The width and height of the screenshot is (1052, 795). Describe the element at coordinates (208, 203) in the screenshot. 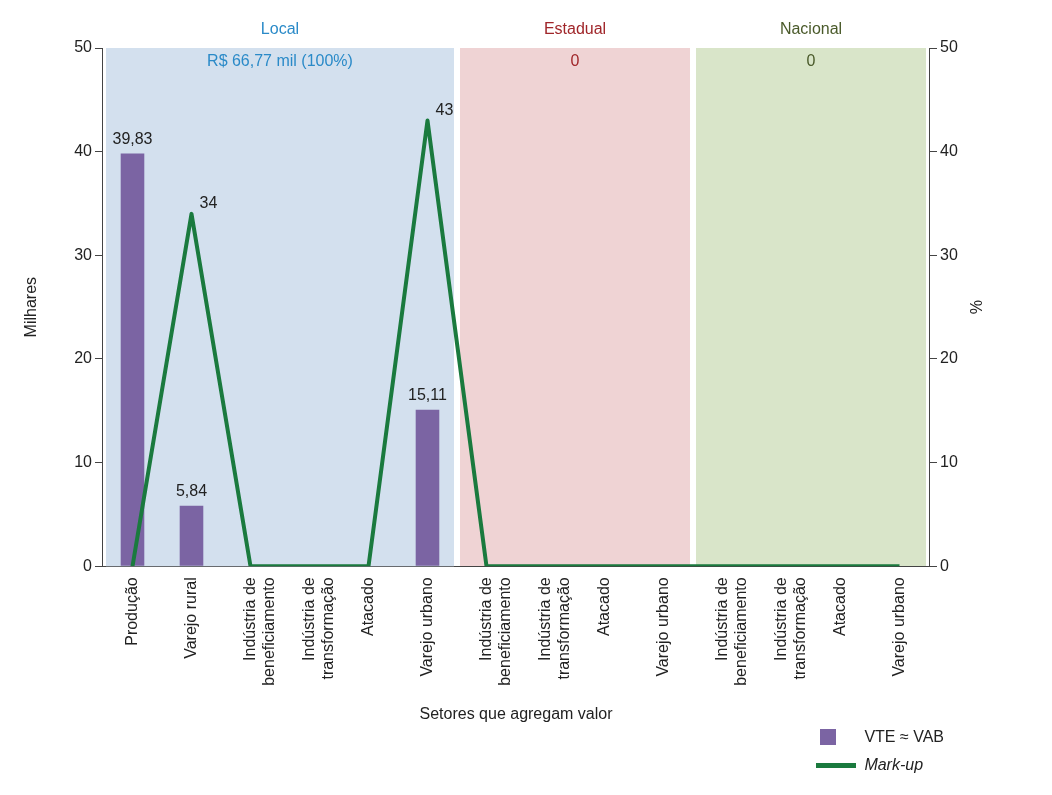

I see `data-label: 34` at that location.